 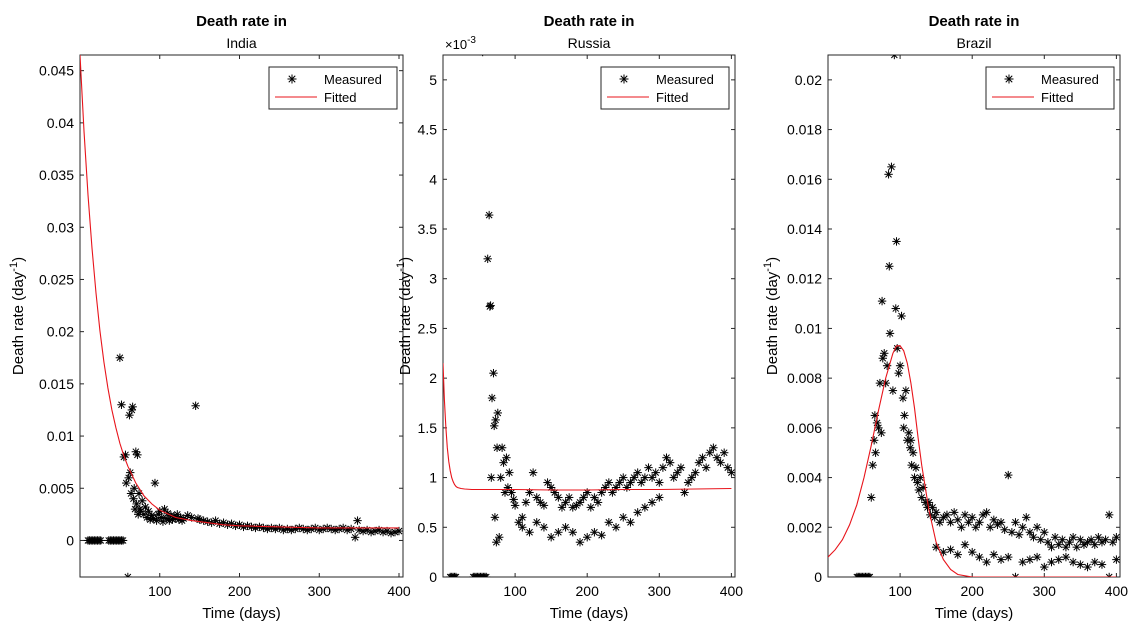 I want to click on y-tick-label: 0.014, so click(x=804, y=229).